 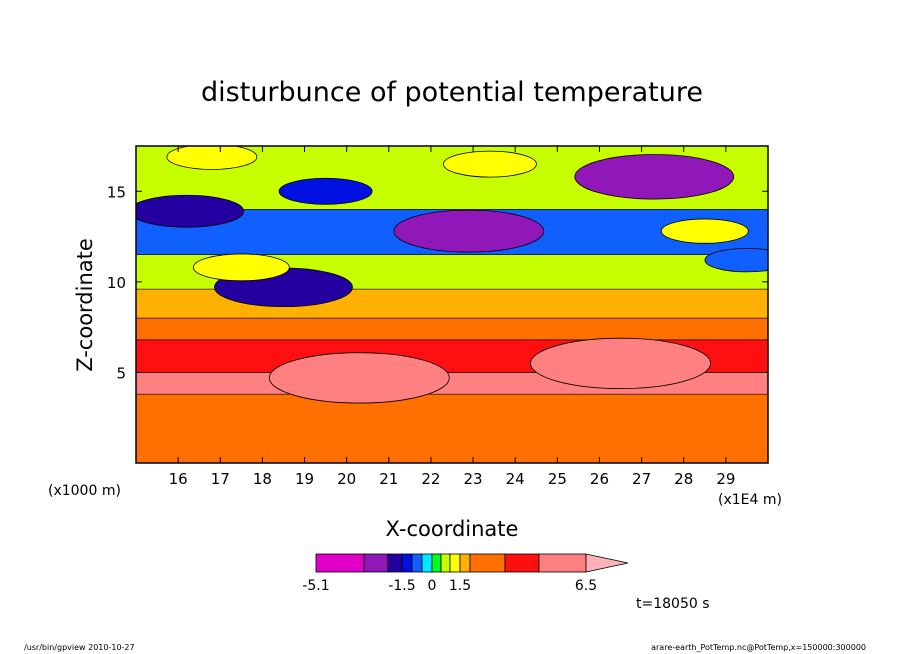 What do you see at coordinates (673, 604) in the screenshot?
I see `time-label: t=18050 s` at bounding box center [673, 604].